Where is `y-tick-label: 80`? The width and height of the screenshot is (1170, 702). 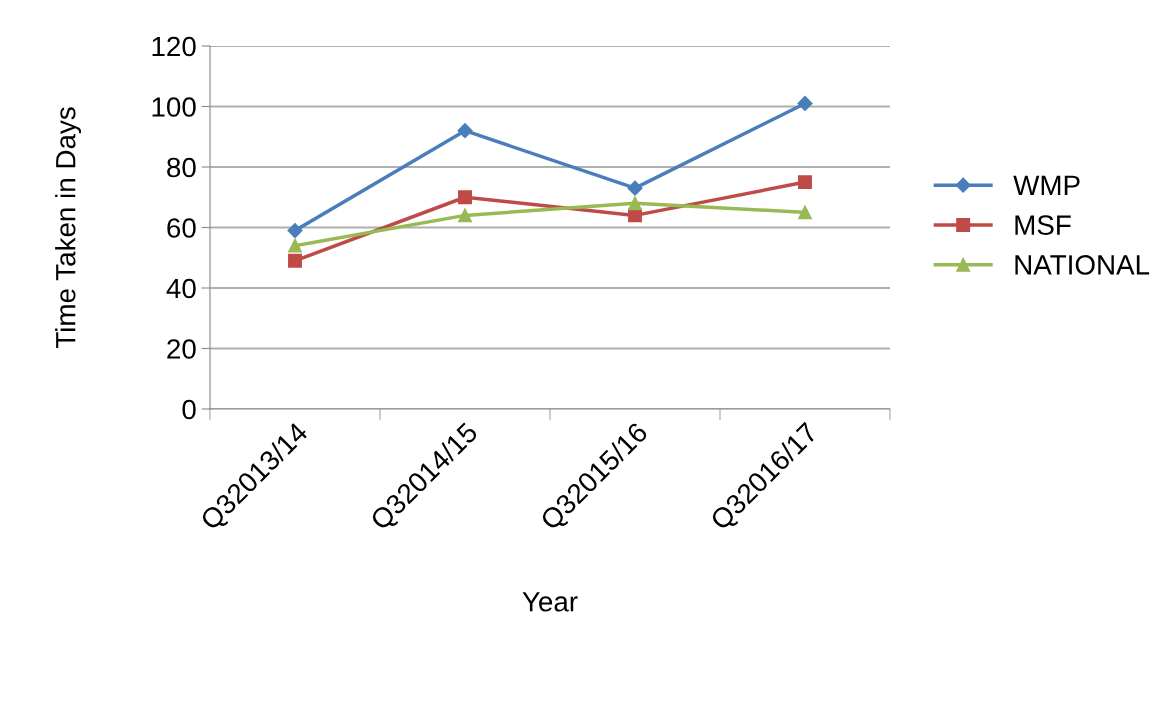 y-tick-label: 80 is located at coordinates (181, 167).